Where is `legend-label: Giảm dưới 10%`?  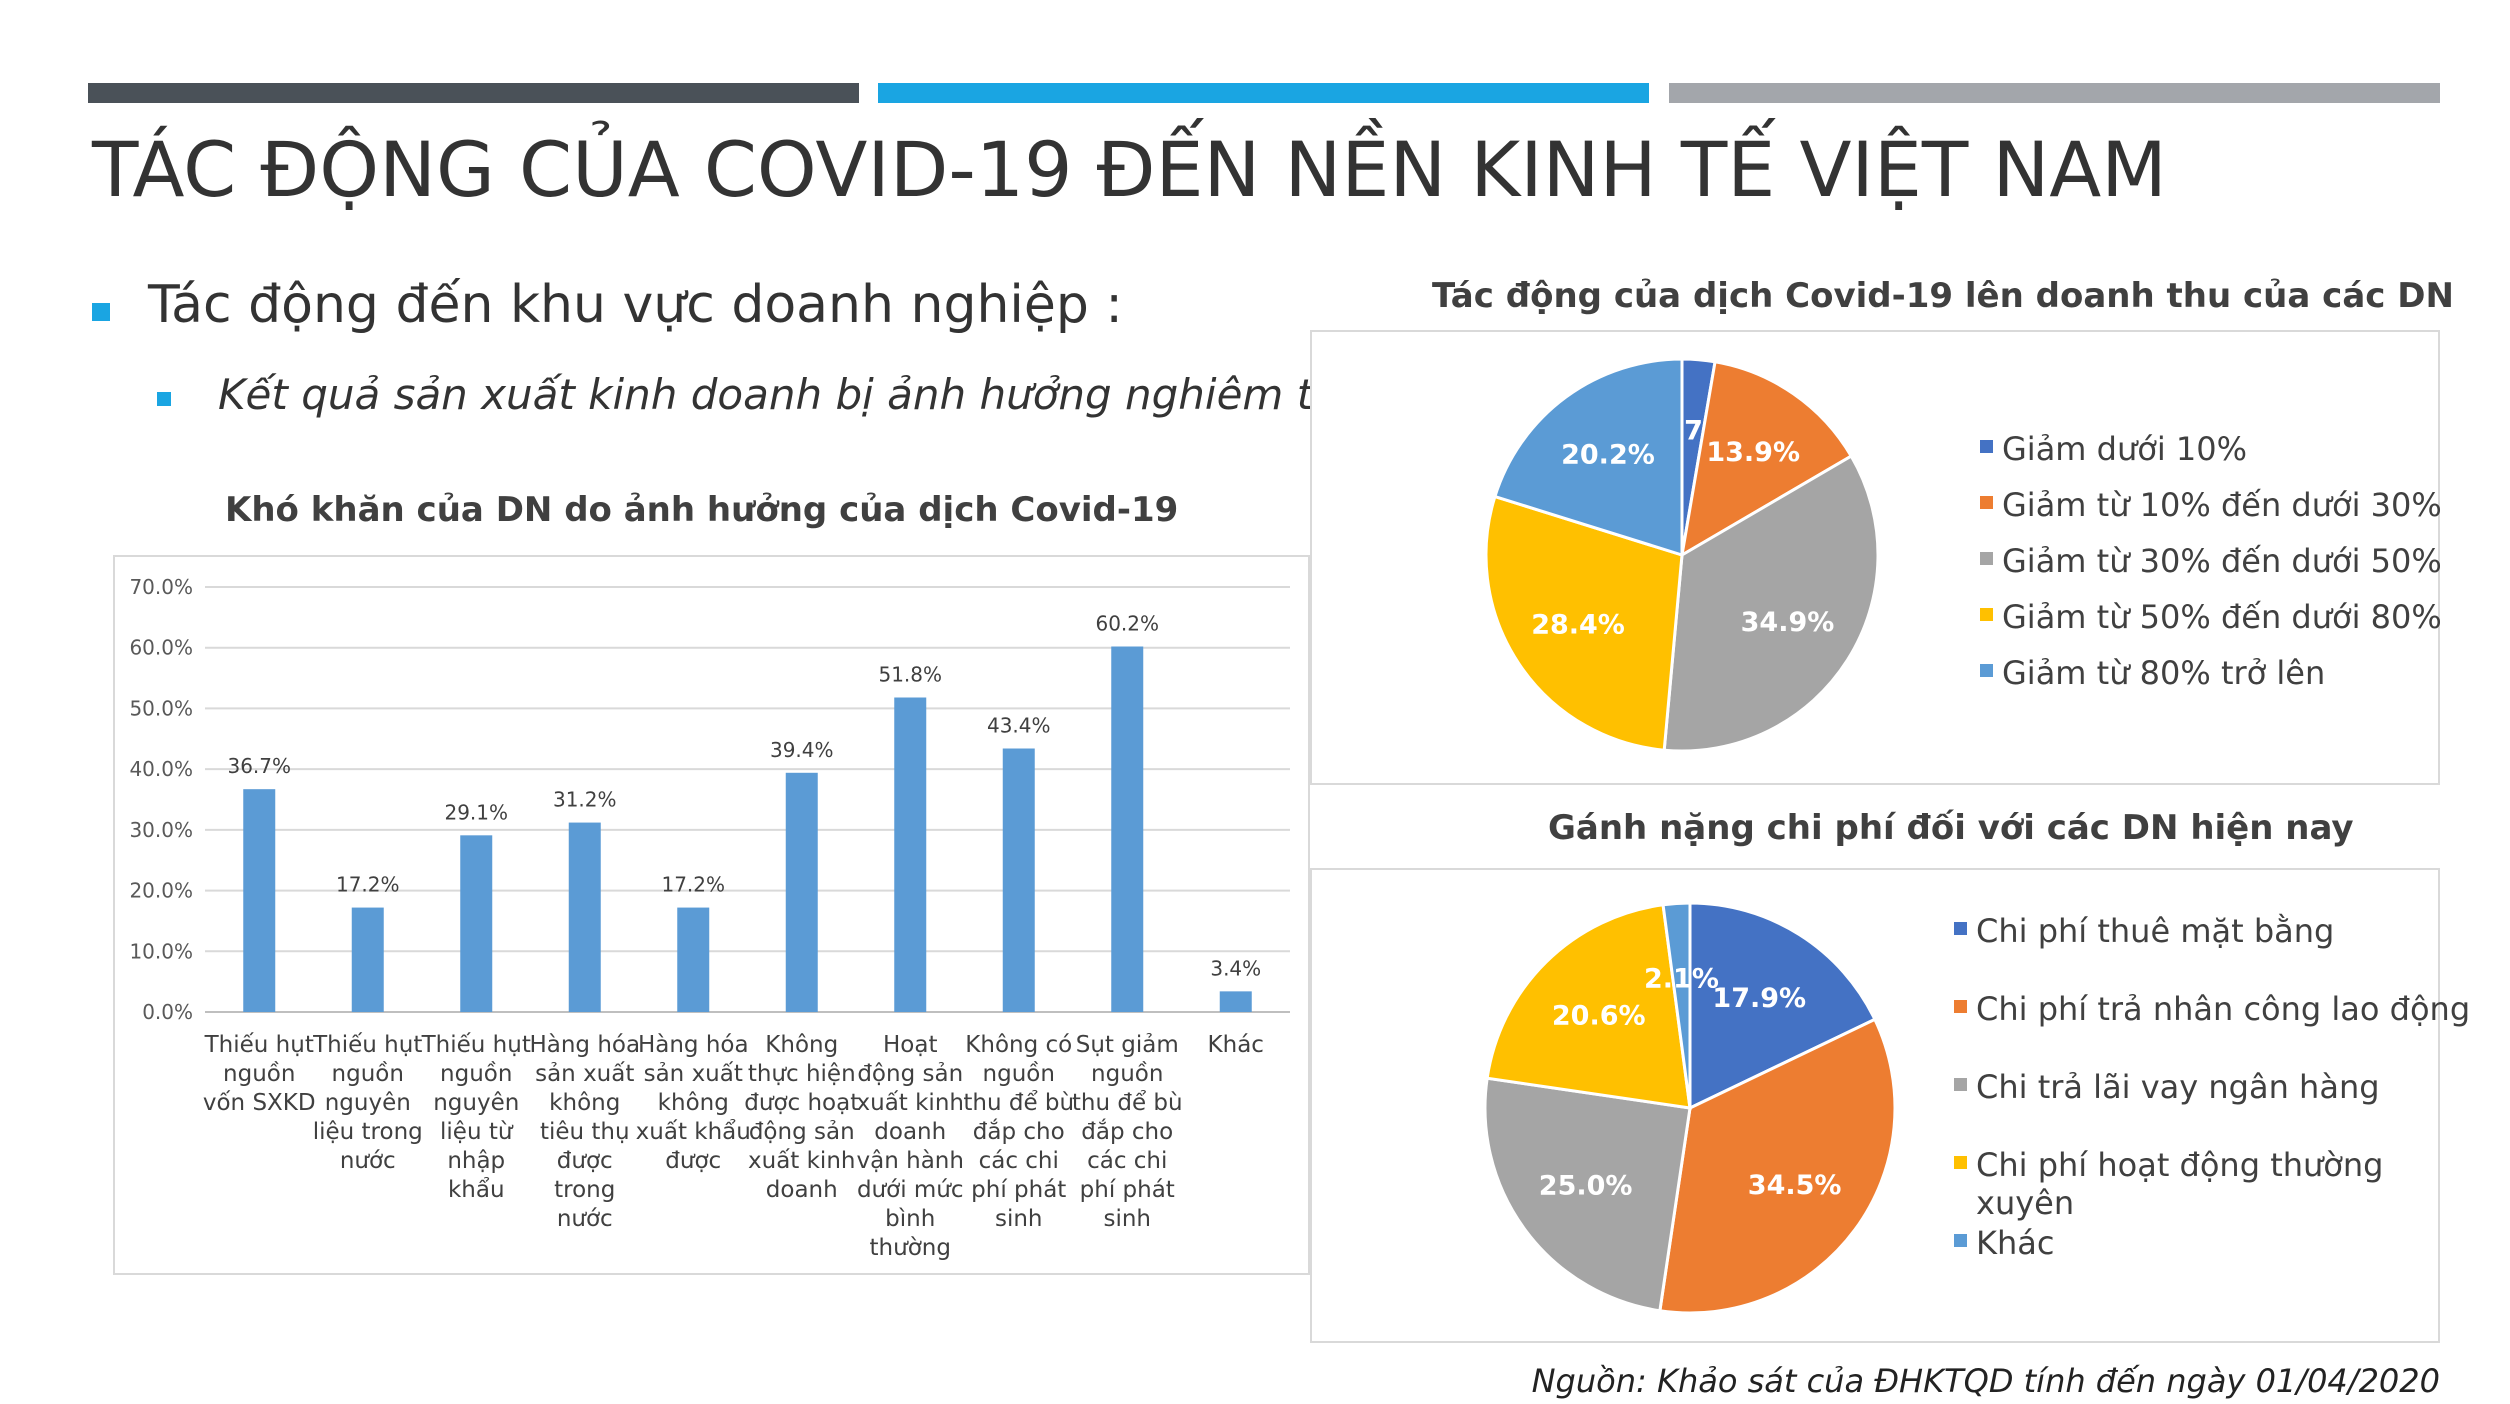
legend-label: Giảm dưới 10% is located at coordinates (2124, 449).